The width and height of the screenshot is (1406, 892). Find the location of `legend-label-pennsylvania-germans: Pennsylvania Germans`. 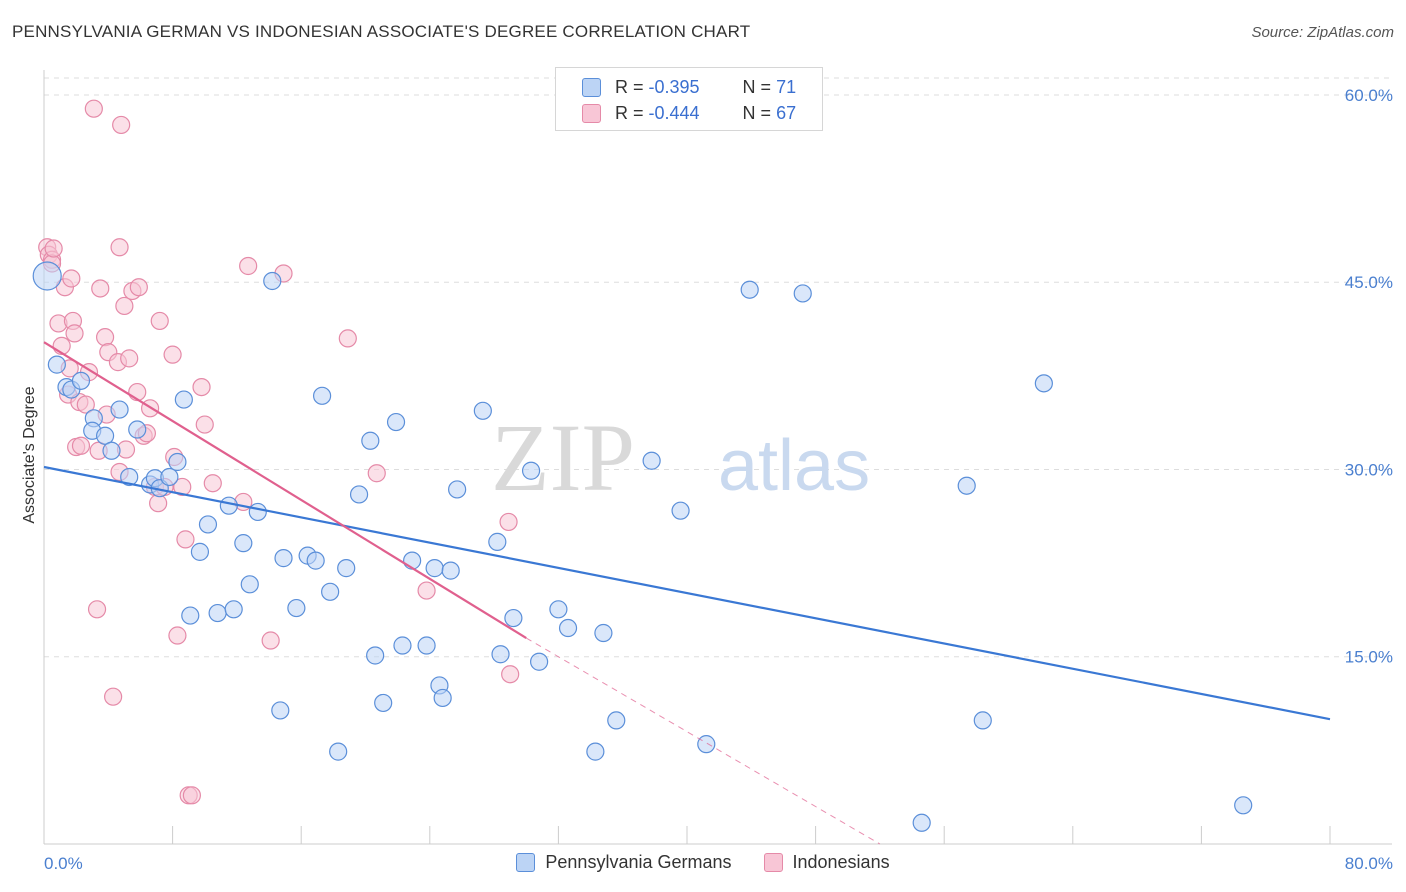

legend-label-pennsylvania-germans: Pennsylvania Germans is located at coordinates (638, 862).